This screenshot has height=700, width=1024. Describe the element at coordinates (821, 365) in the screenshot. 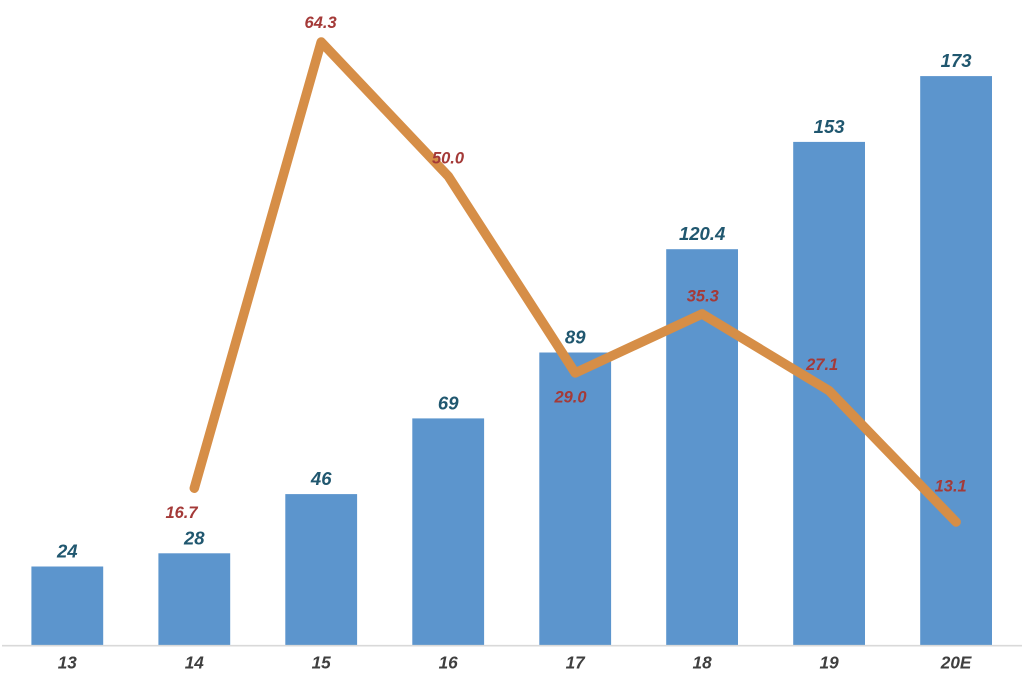

I see `svg-text: 27.1` at that location.